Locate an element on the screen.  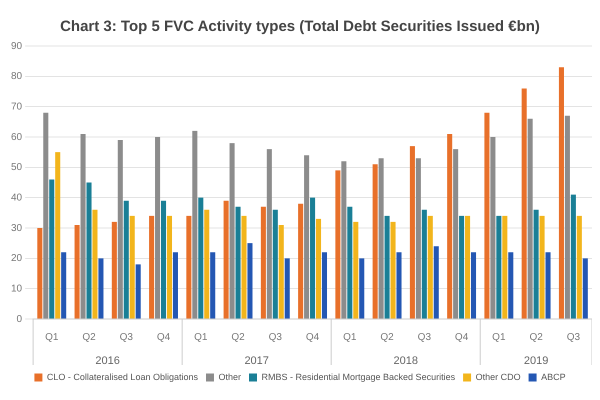
legend-label: CLO - Collateralised Loan Obligations is located at coordinates (122, 377).